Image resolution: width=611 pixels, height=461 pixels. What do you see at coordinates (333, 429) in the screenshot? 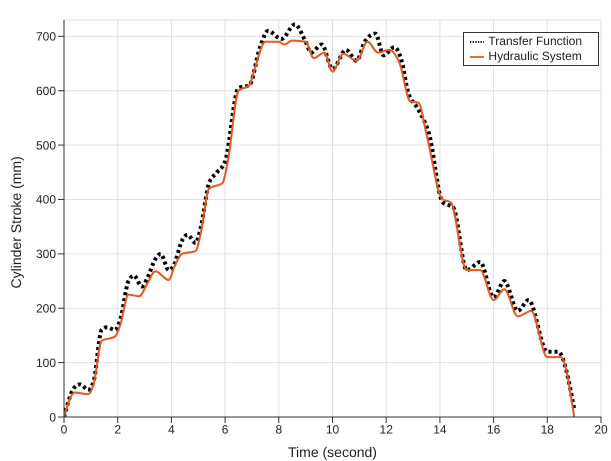
I see `x-tick-label: 10` at bounding box center [333, 429].